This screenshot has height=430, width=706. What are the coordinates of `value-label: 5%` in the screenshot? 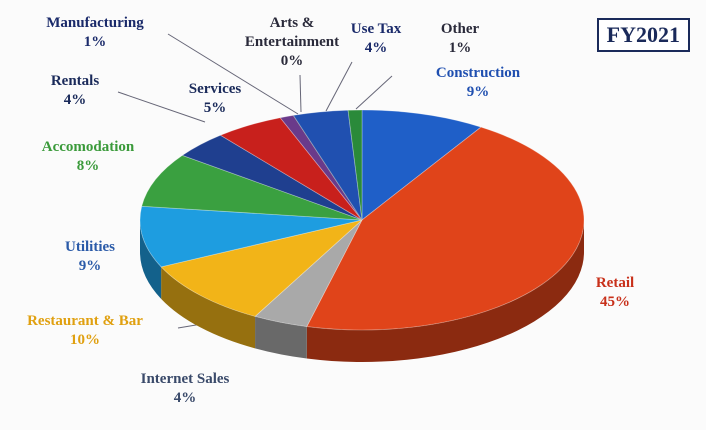 It's located at (215, 108).